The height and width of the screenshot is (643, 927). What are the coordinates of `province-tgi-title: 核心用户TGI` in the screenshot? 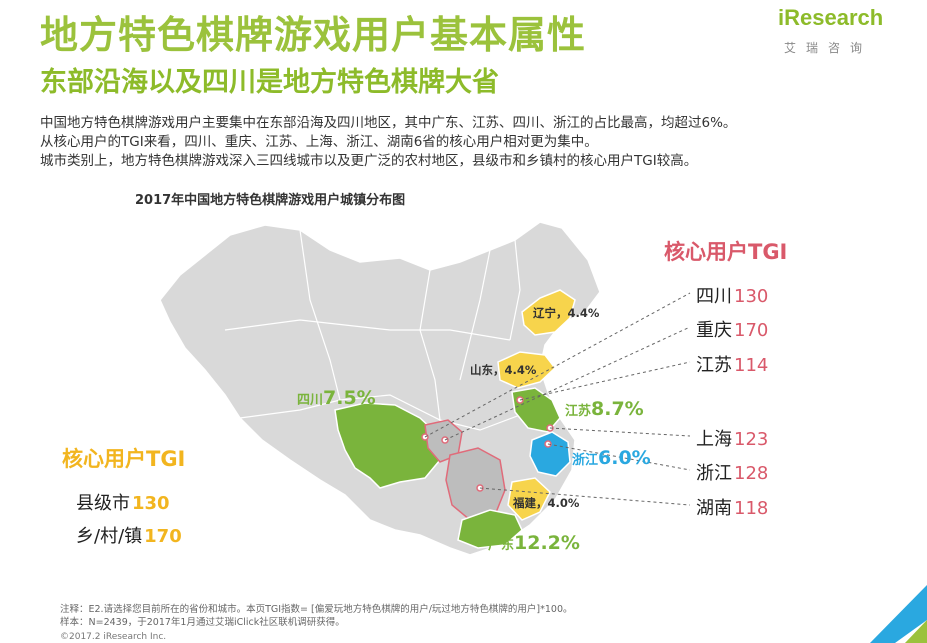 It's located at (726, 252).